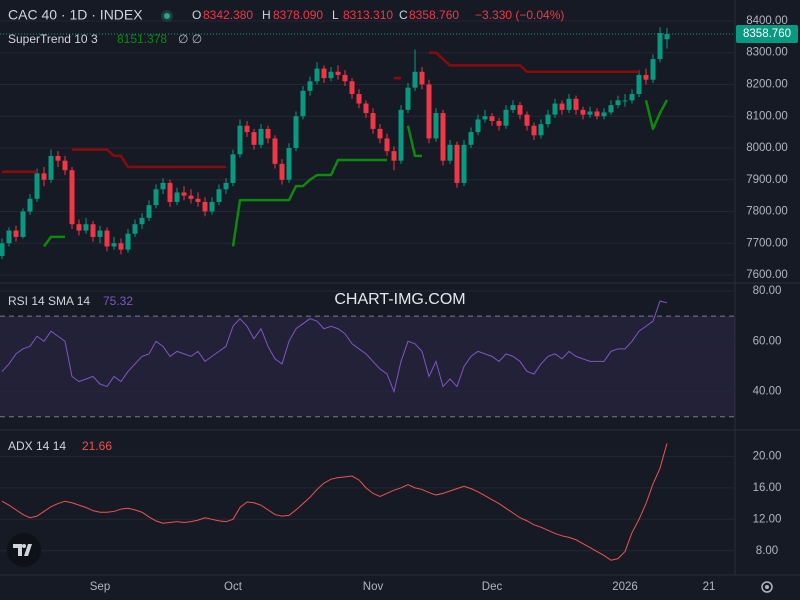 The height and width of the screenshot is (600, 800). What do you see at coordinates (767, 212) in the screenshot?
I see `y-tick-label: 7800.00` at bounding box center [767, 212].